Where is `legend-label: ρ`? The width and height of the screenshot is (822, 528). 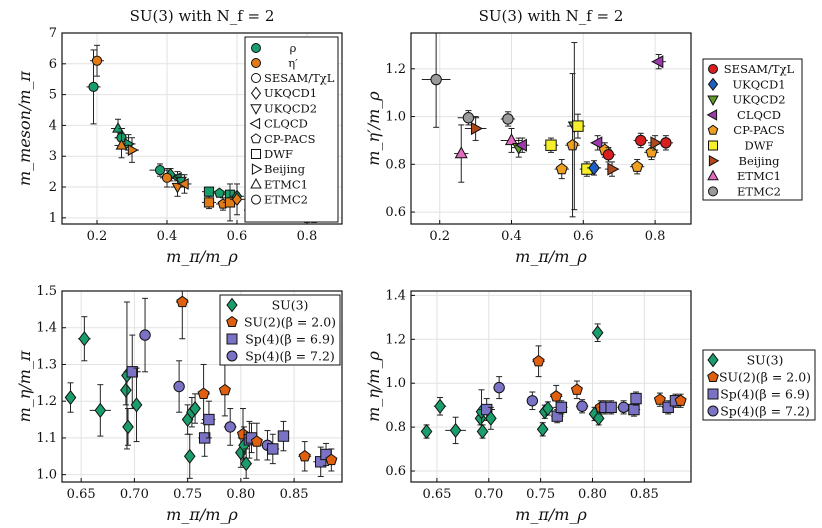
legend-label: ρ is located at coordinates (293, 48).